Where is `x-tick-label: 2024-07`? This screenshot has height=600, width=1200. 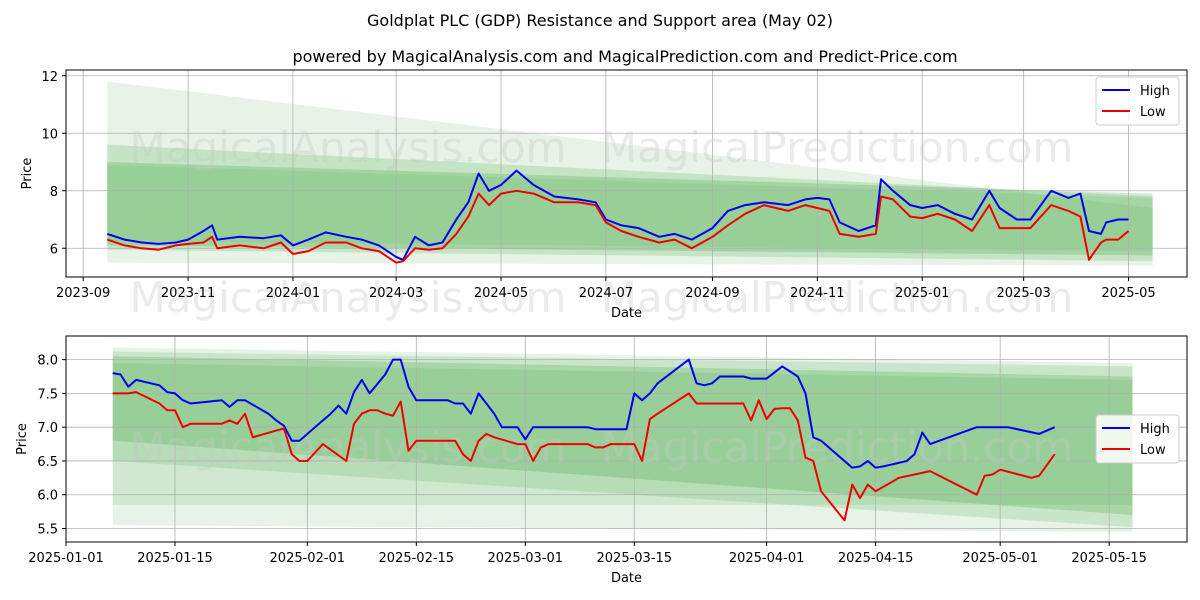 x-tick-label: 2024-07 is located at coordinates (606, 293).